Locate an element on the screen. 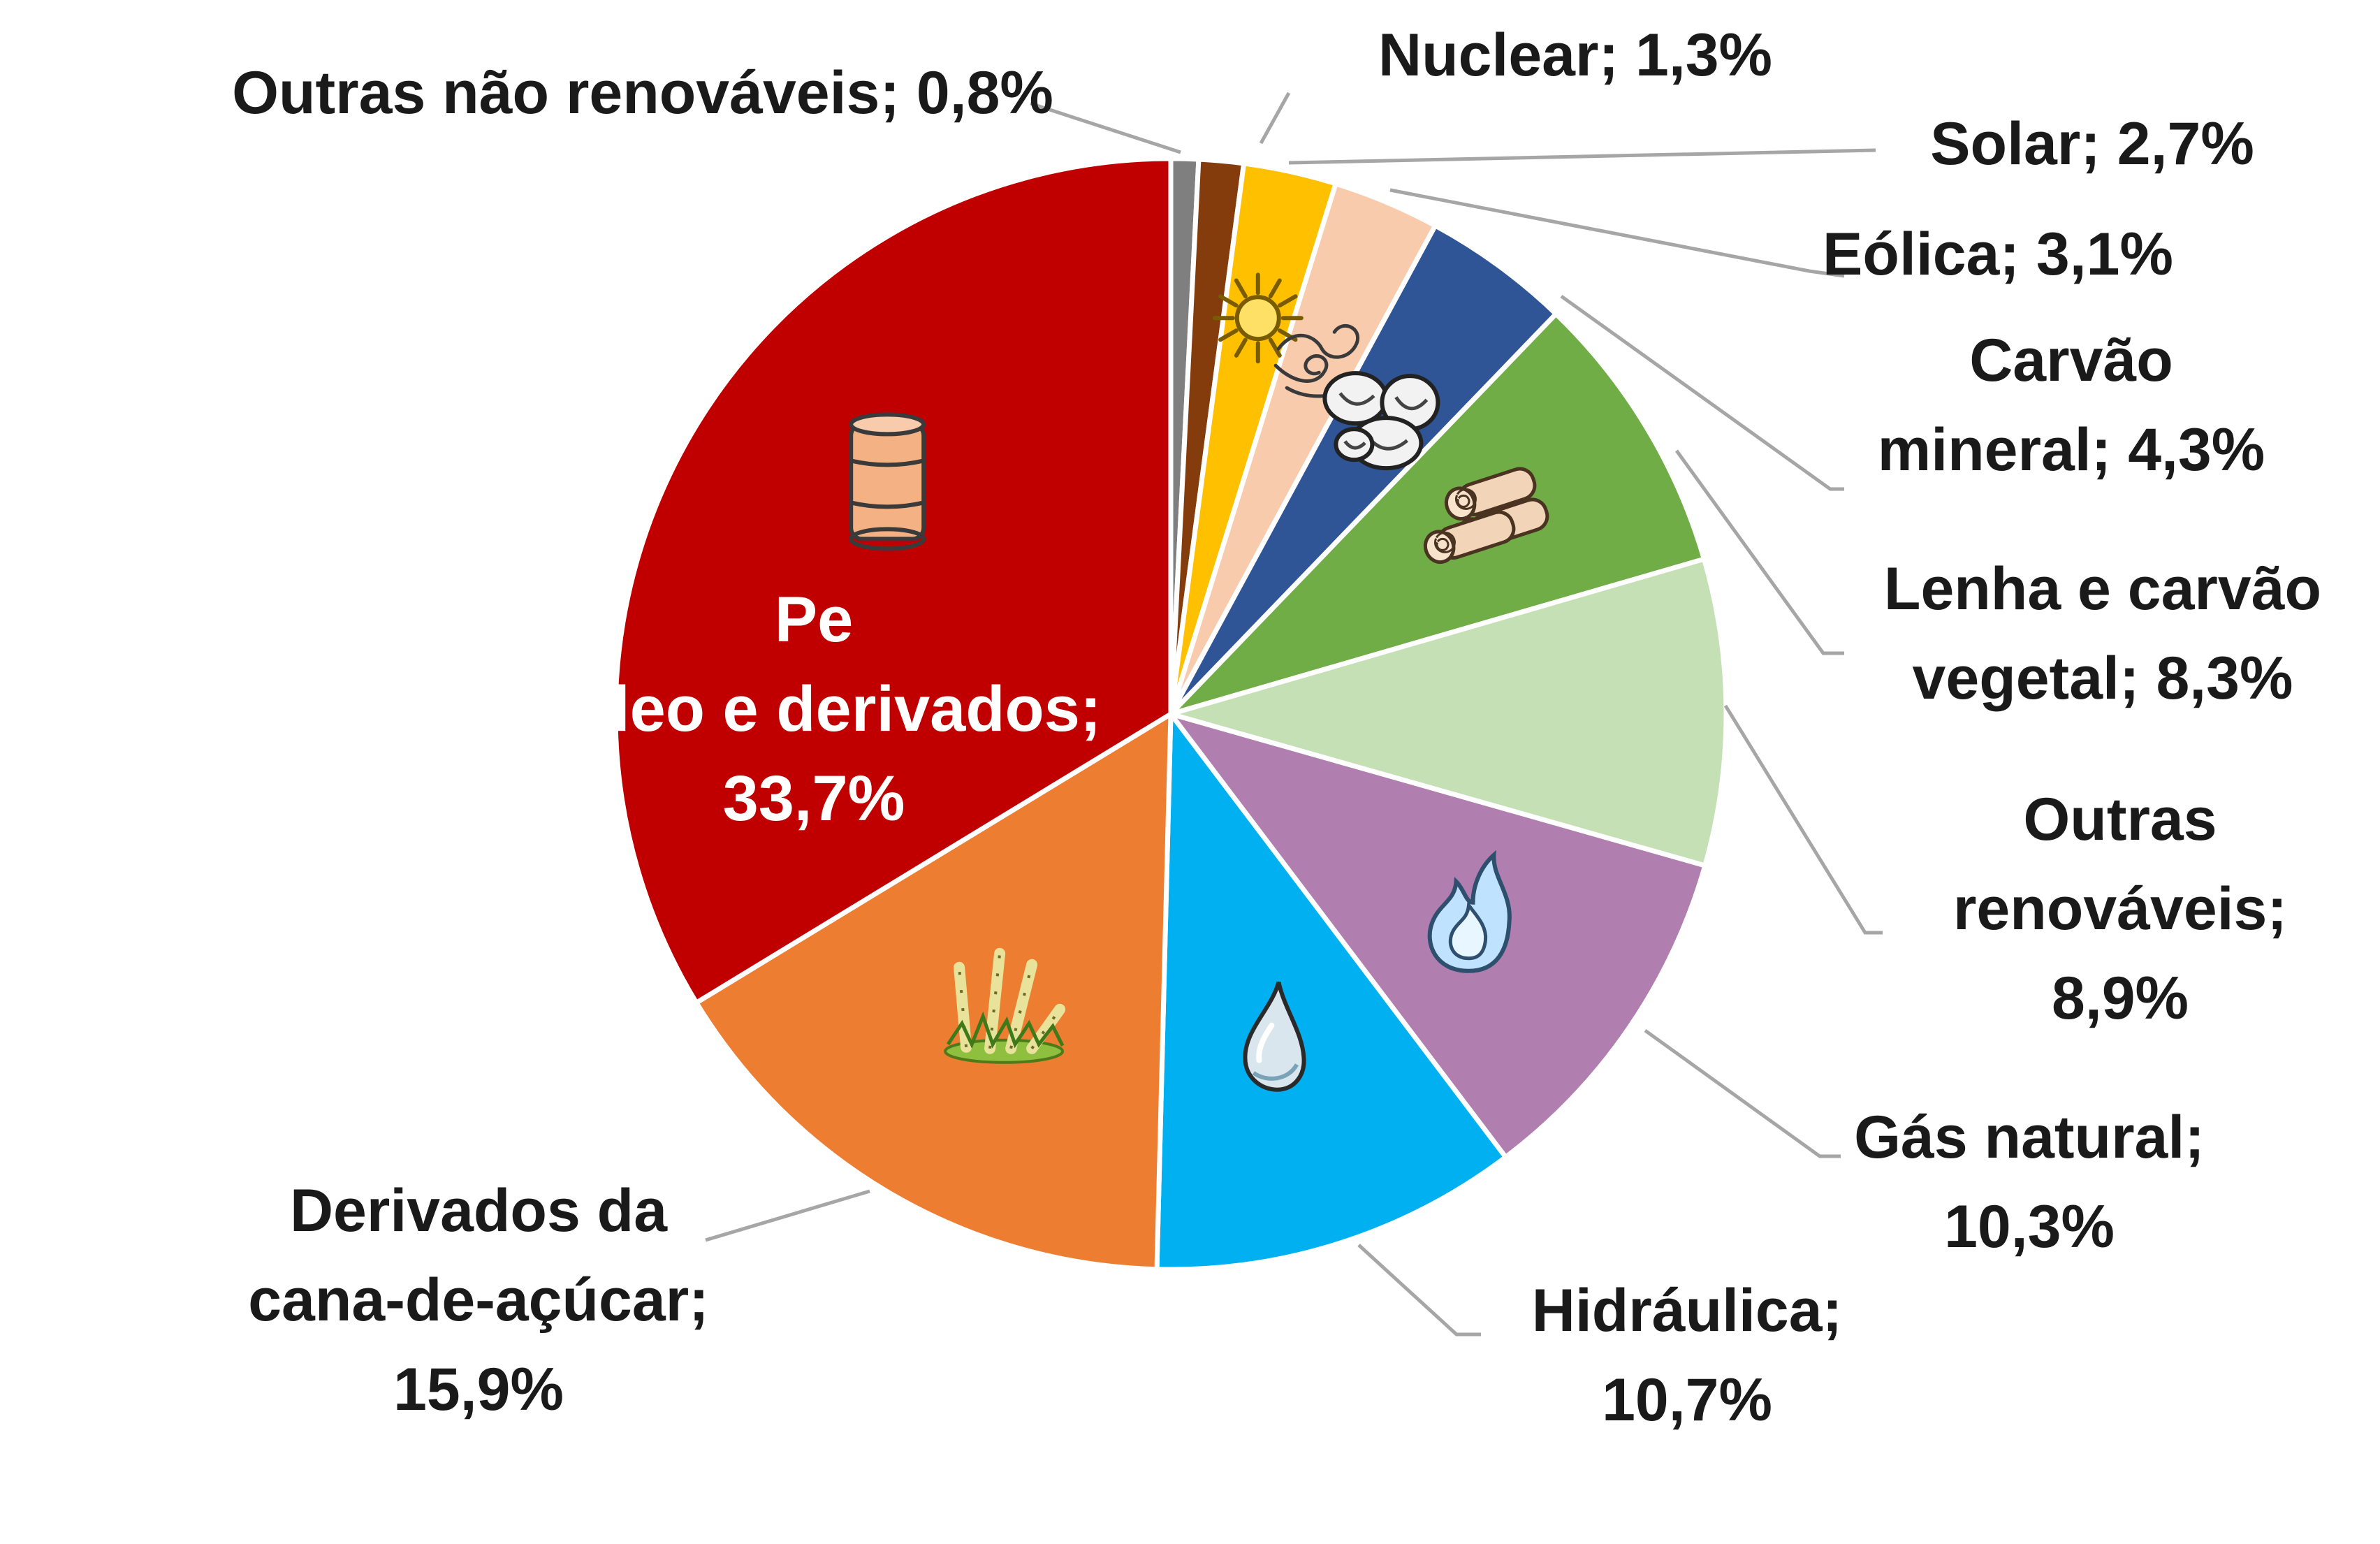 This screenshot has width=2380, height=1544. leader-line-lenha-e-carvao-vegetal is located at coordinates (1759, 552).